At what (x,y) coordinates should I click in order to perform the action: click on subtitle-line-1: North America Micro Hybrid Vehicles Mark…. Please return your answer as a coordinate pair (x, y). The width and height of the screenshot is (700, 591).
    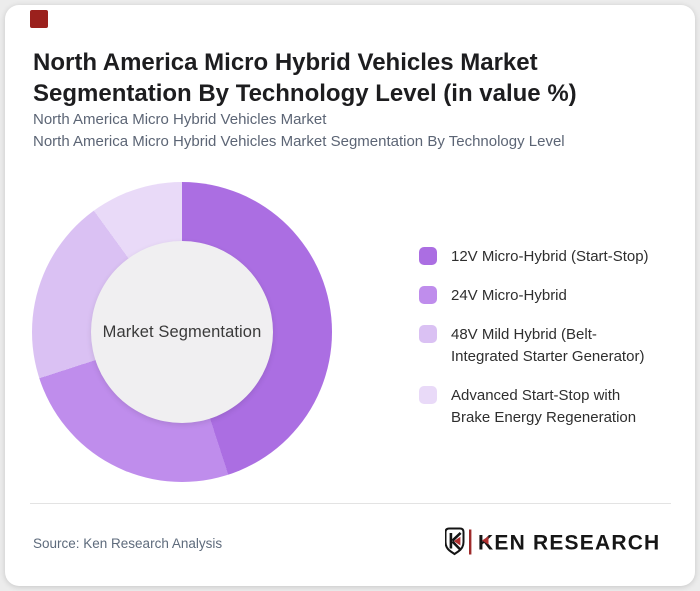
    Looking at the image, I should click on (180, 119).